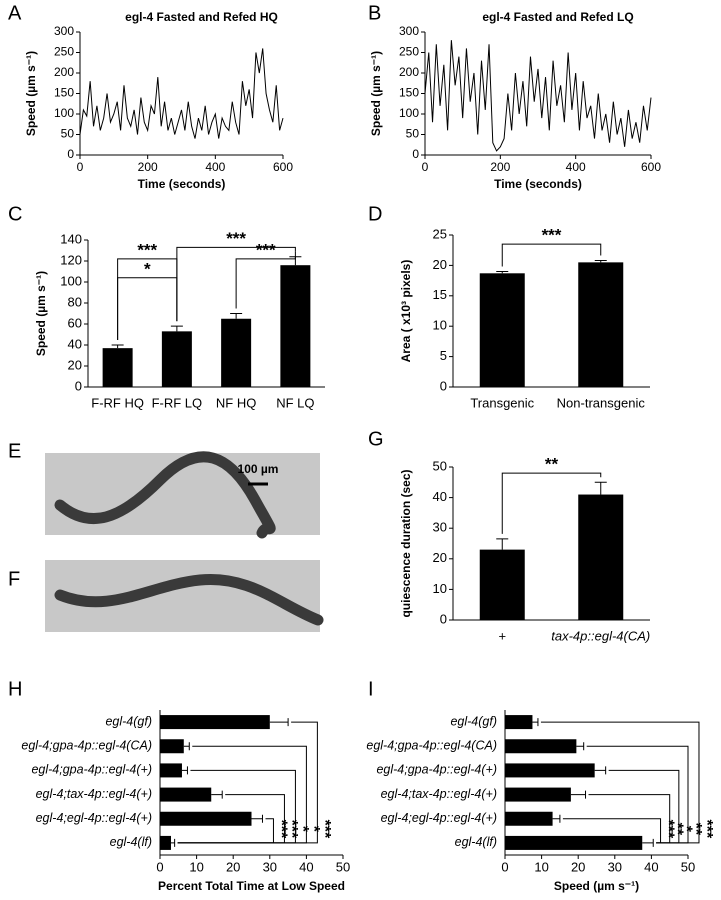 This screenshot has height=900, width=721. Describe the element at coordinates (651, 866) in the screenshot. I see `x-tick-label: 40` at that location.